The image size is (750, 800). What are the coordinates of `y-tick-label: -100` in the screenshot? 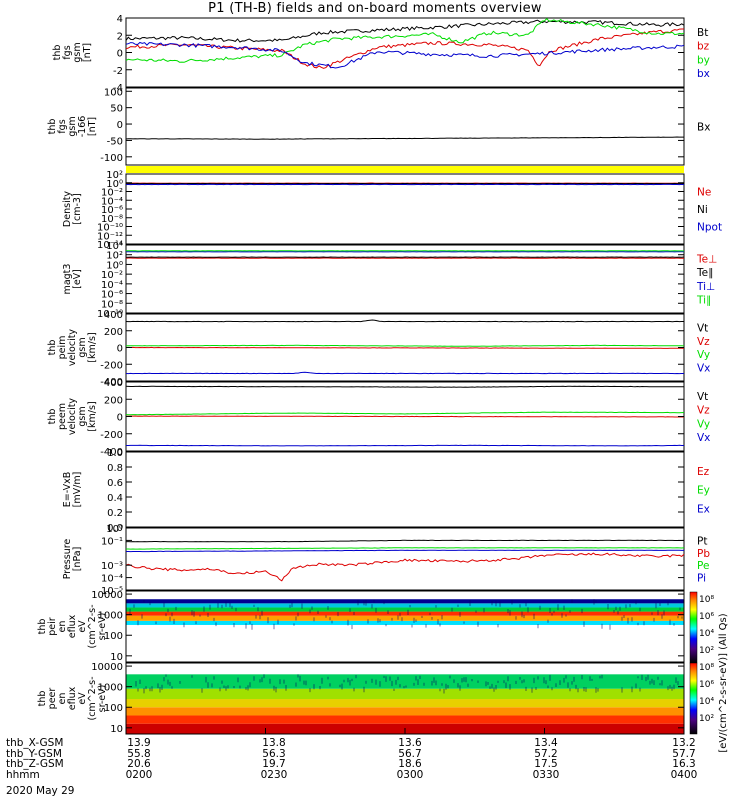 It's located at (111, 158).